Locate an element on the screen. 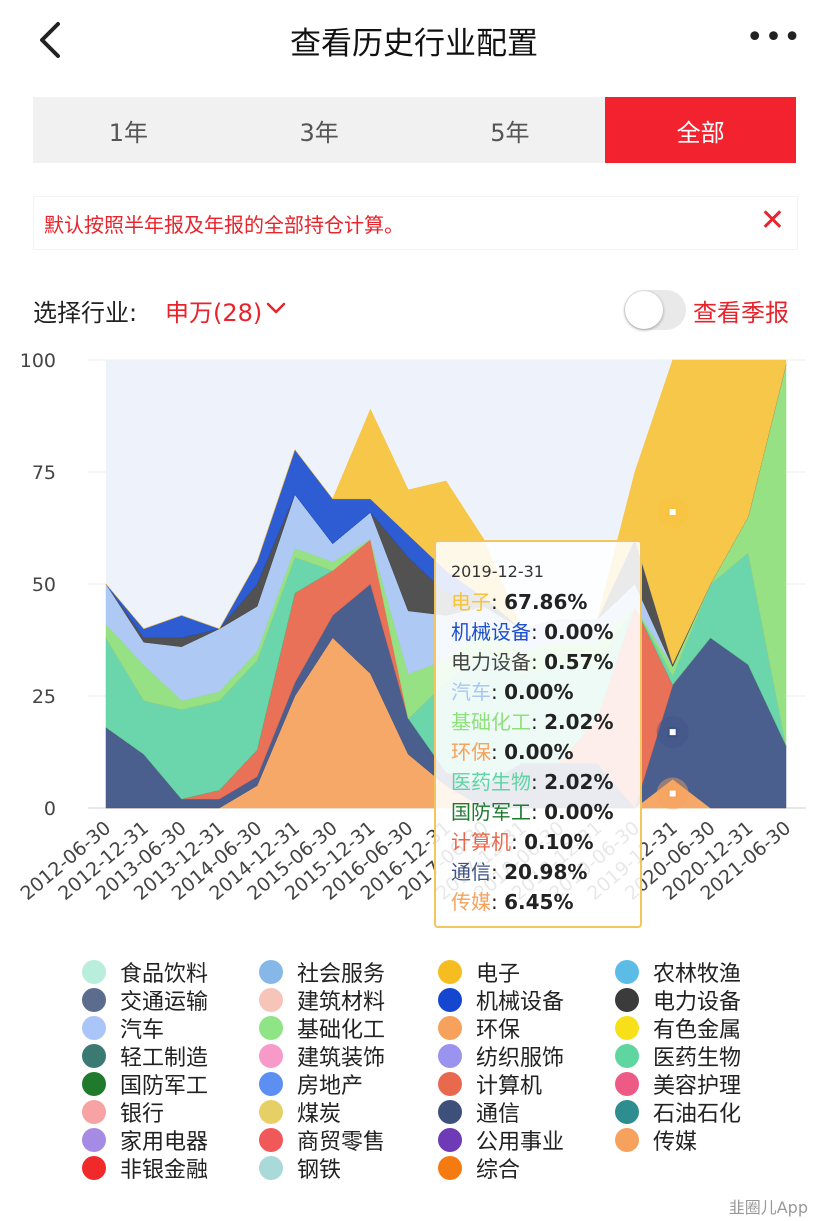  legend-item: 国防军工 is located at coordinates (145, 1084).